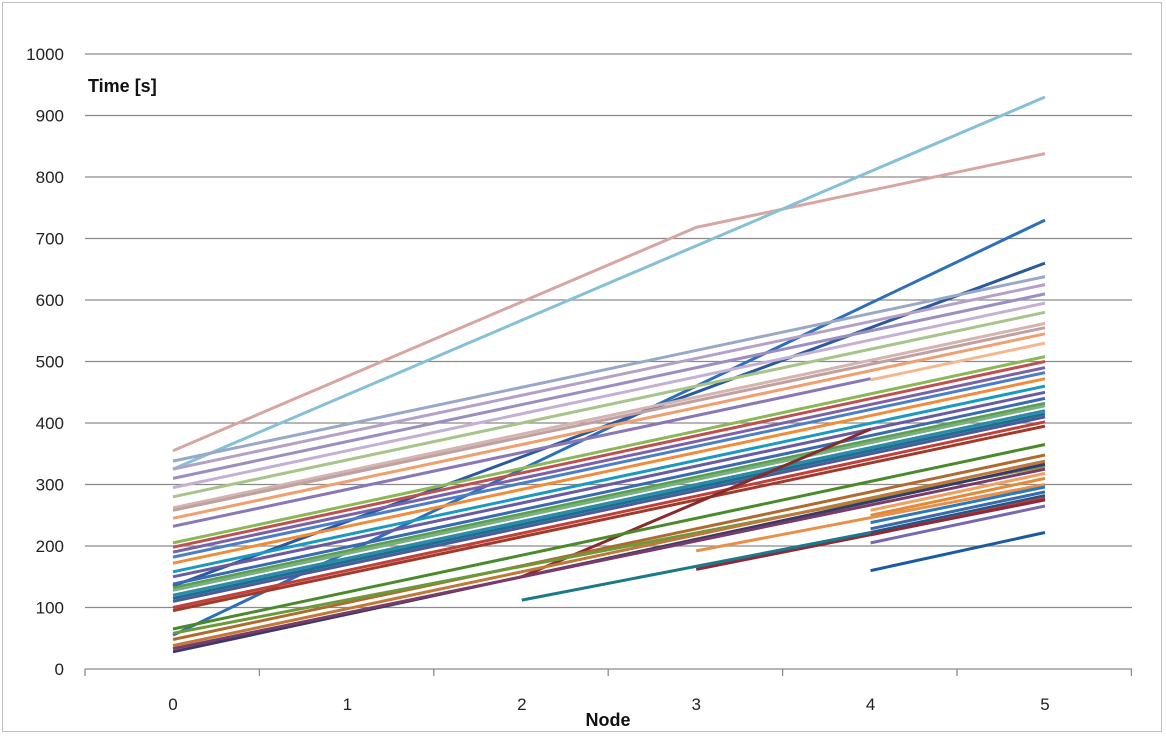 This screenshot has width=1166, height=736. What do you see at coordinates (50, 546) in the screenshot?
I see `y-tick-label: 200` at bounding box center [50, 546].